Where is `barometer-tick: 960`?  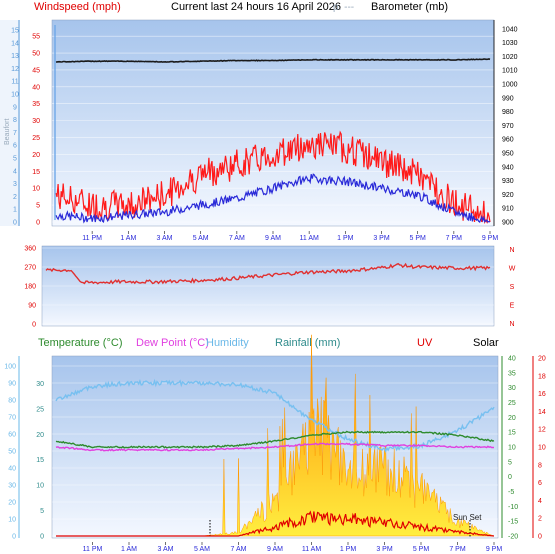 barometer-tick: 960 is located at coordinates (508, 140).